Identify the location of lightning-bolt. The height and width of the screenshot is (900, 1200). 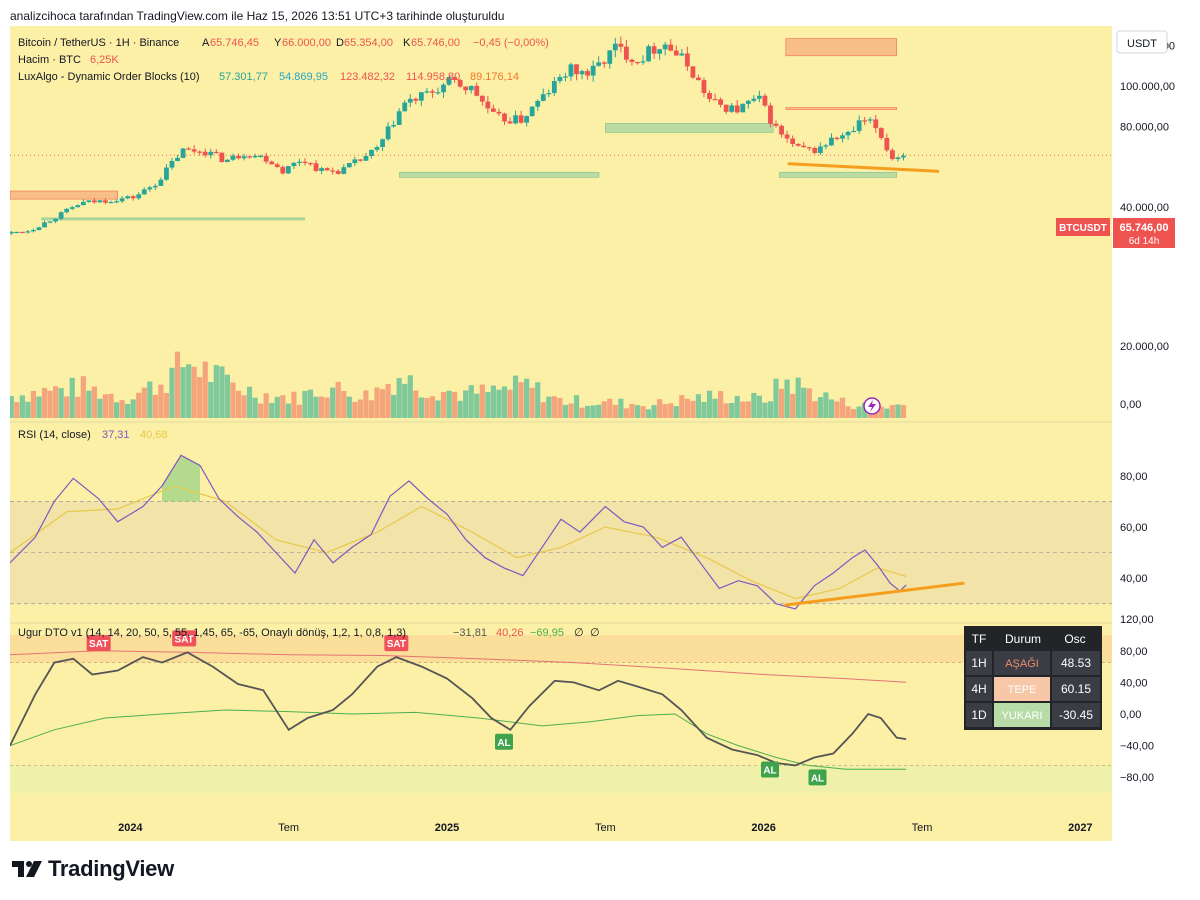
(872, 406).